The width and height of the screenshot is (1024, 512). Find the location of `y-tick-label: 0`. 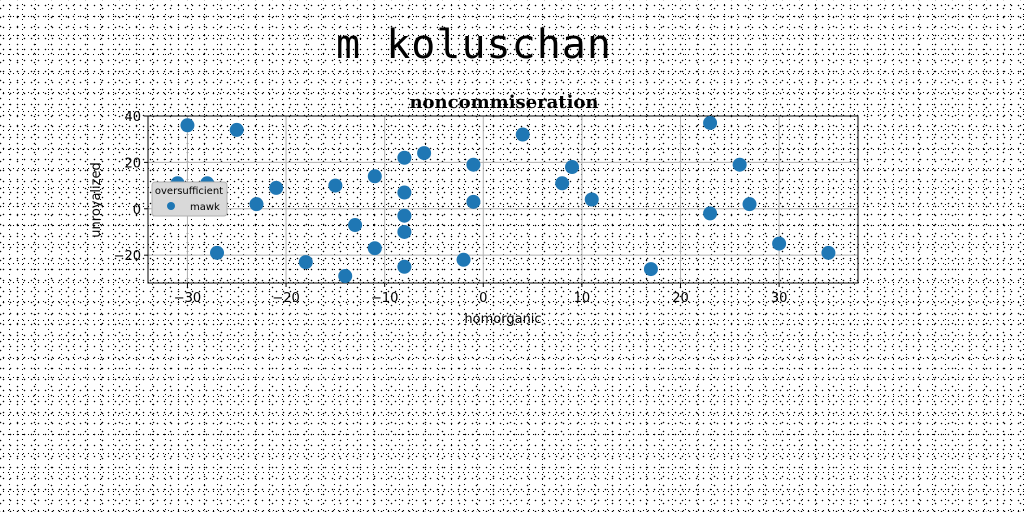

y-tick-label: 0 is located at coordinates (137, 210).